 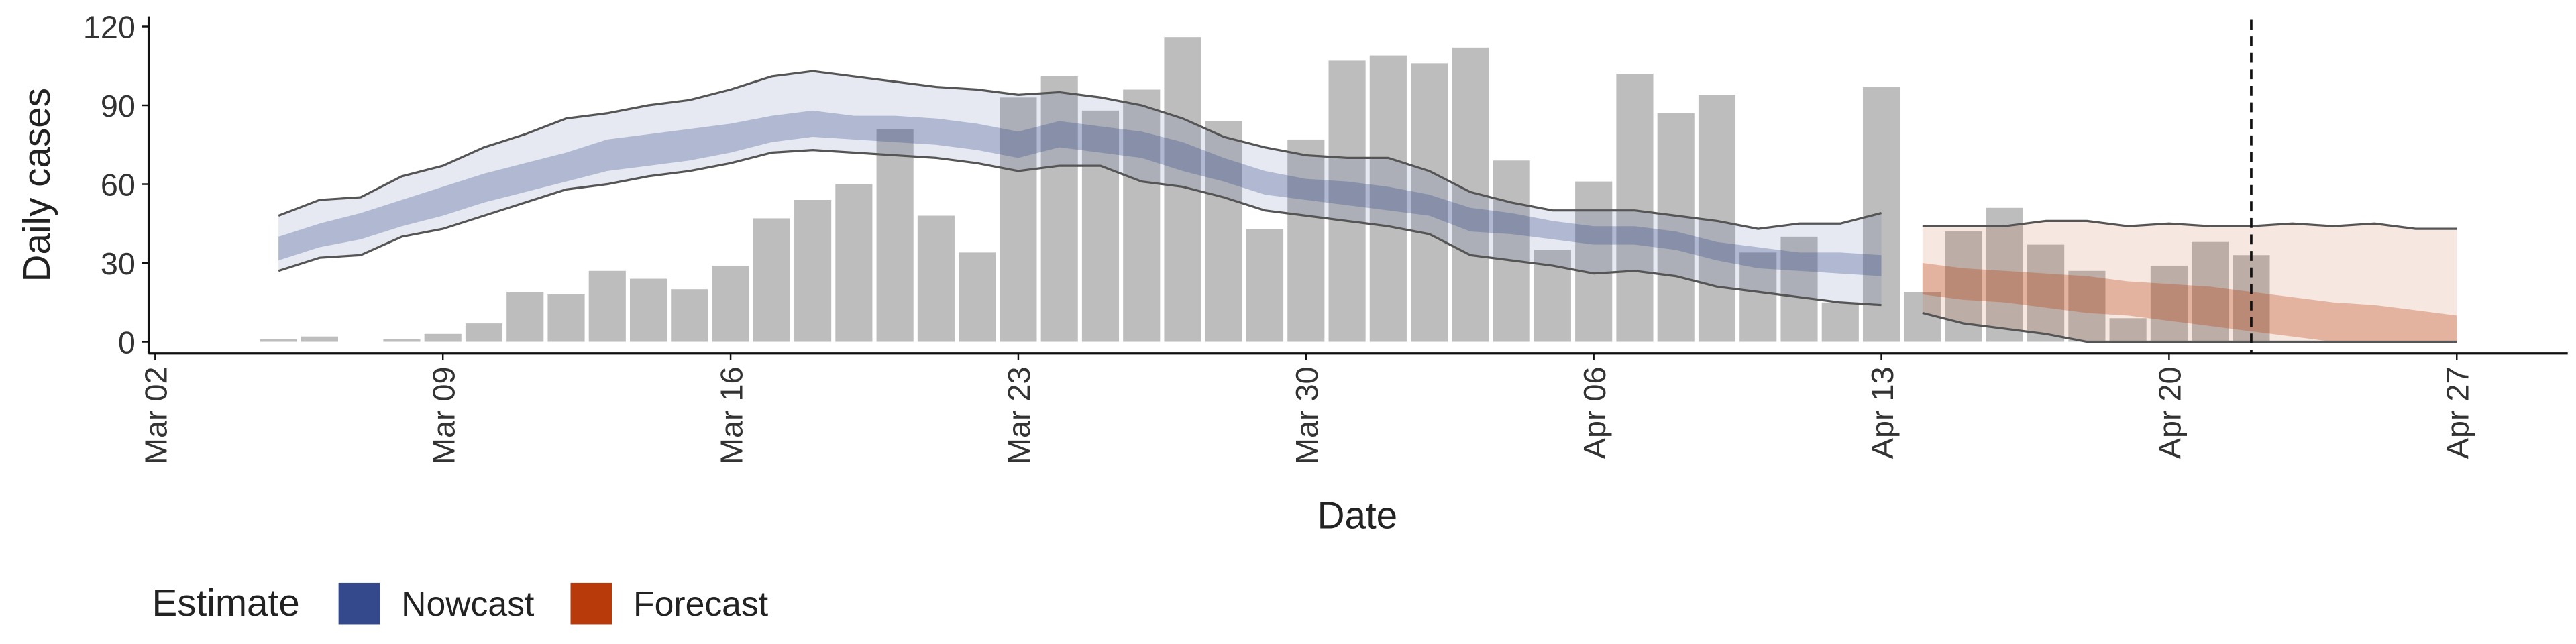 I want to click on x-tick-label: Mar 30, so click(x=1306, y=415).